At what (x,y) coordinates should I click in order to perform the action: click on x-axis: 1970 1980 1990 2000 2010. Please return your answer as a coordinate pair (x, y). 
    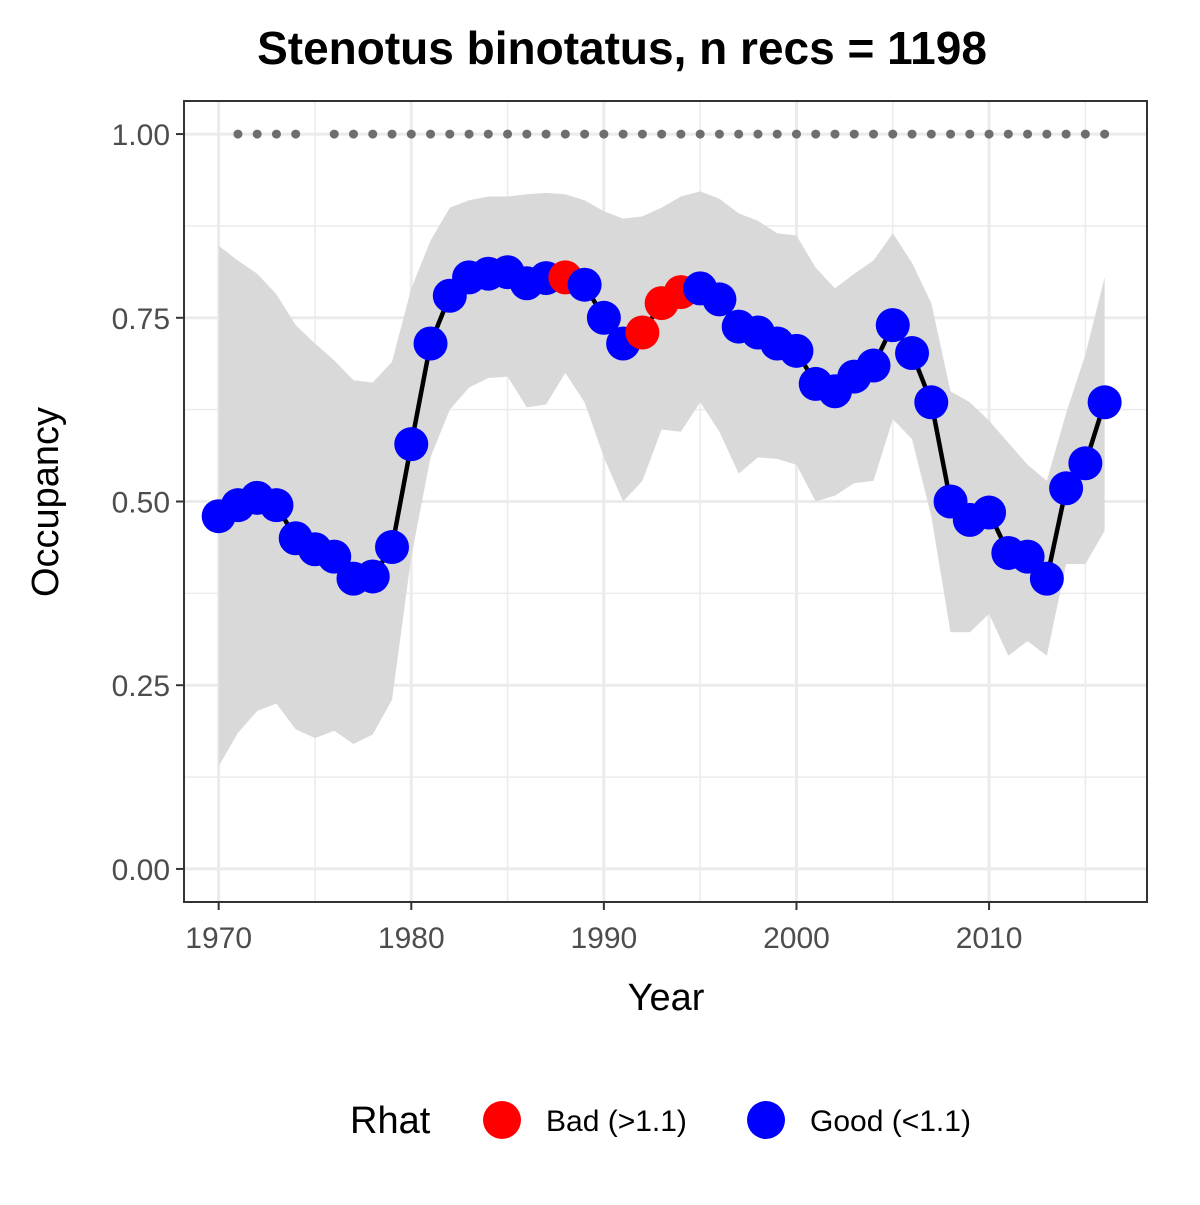
    Looking at the image, I should click on (603, 928).